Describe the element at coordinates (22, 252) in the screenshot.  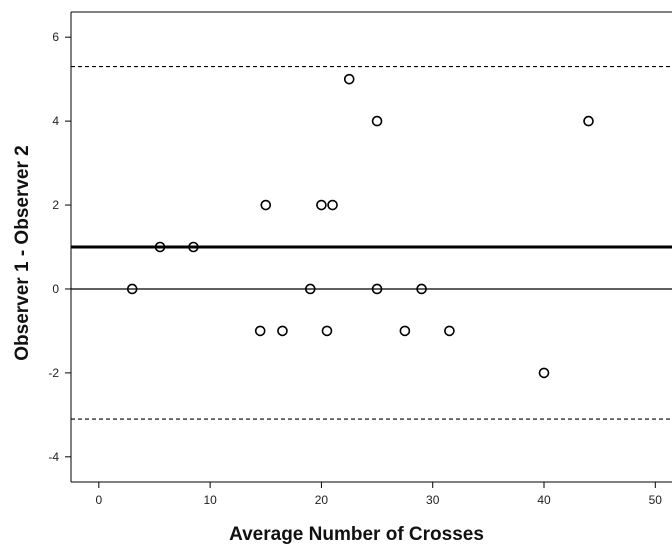
I see `y-axis-title: Observer 1 - Observer 2` at that location.